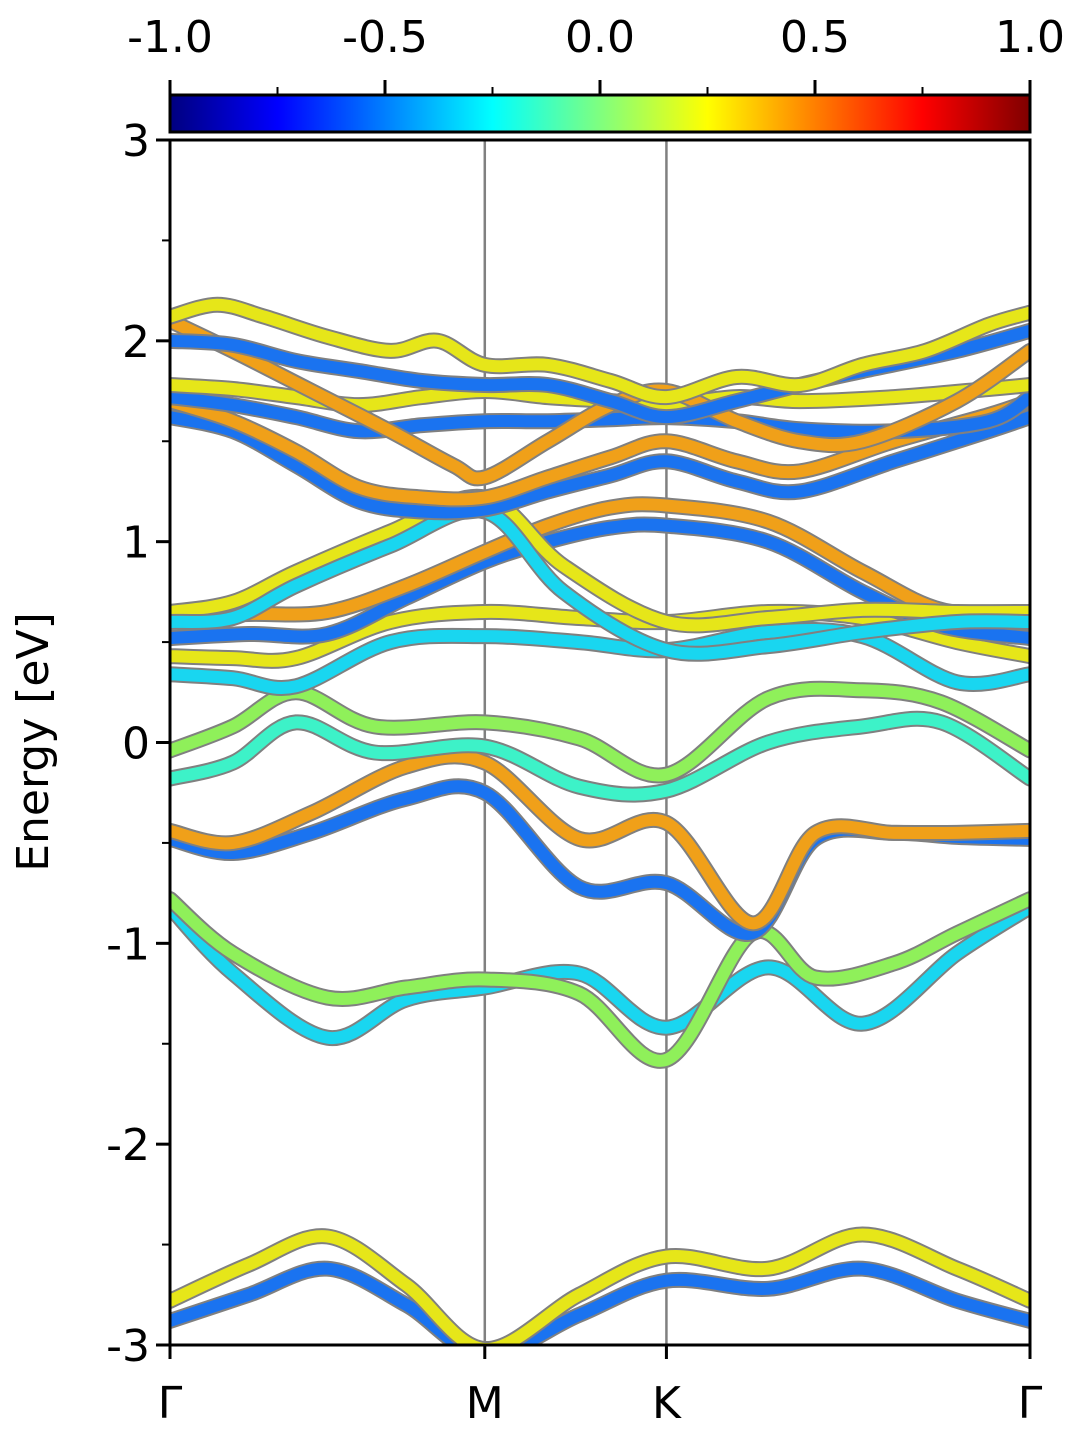 The image size is (1080, 1440). Describe the element at coordinates (815, 37) in the screenshot. I see `colorbar-tick-label: 0.5` at that location.